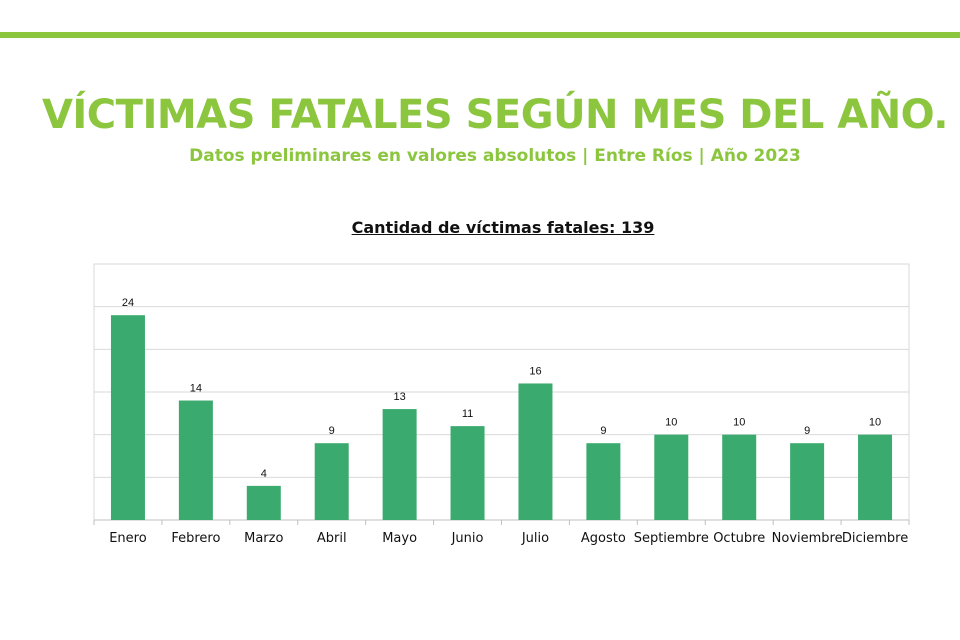 The image size is (960, 640). I want to click on data-label: 24, so click(128, 303).